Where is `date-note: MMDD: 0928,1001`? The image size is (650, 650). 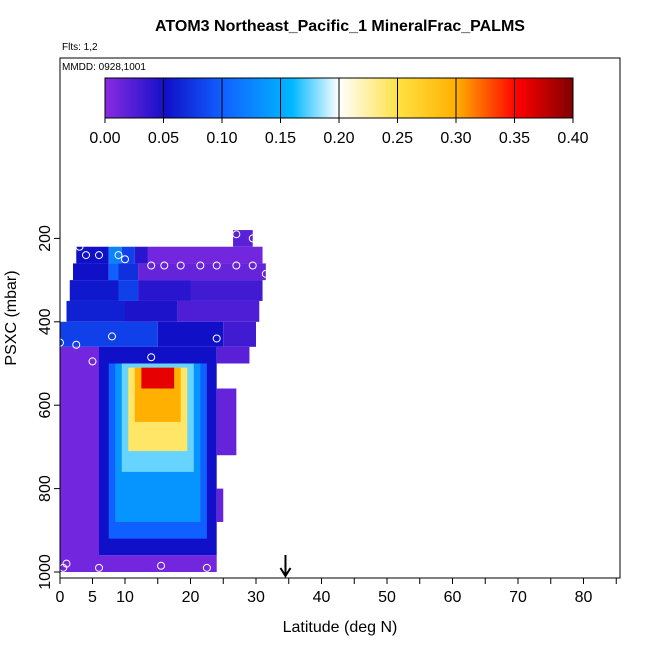
date-note: MMDD: 0928,1001 is located at coordinates (104, 67).